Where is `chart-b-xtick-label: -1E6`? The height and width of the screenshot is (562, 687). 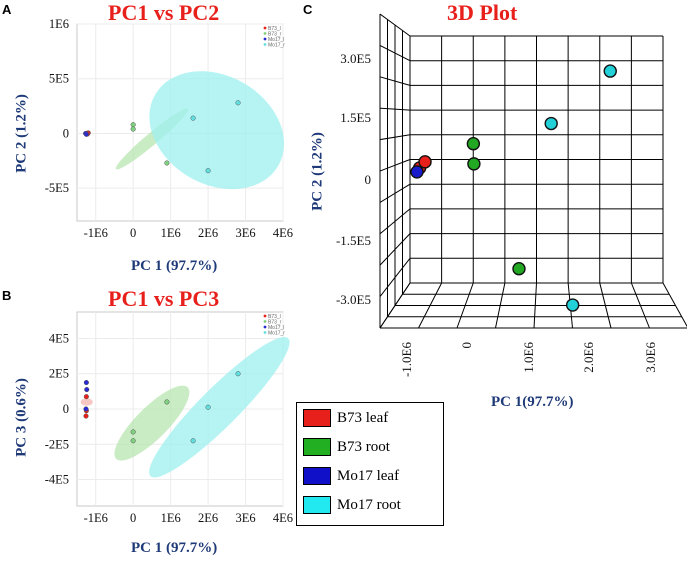
chart-b-xtick-label: -1E6 is located at coordinates (96, 518).